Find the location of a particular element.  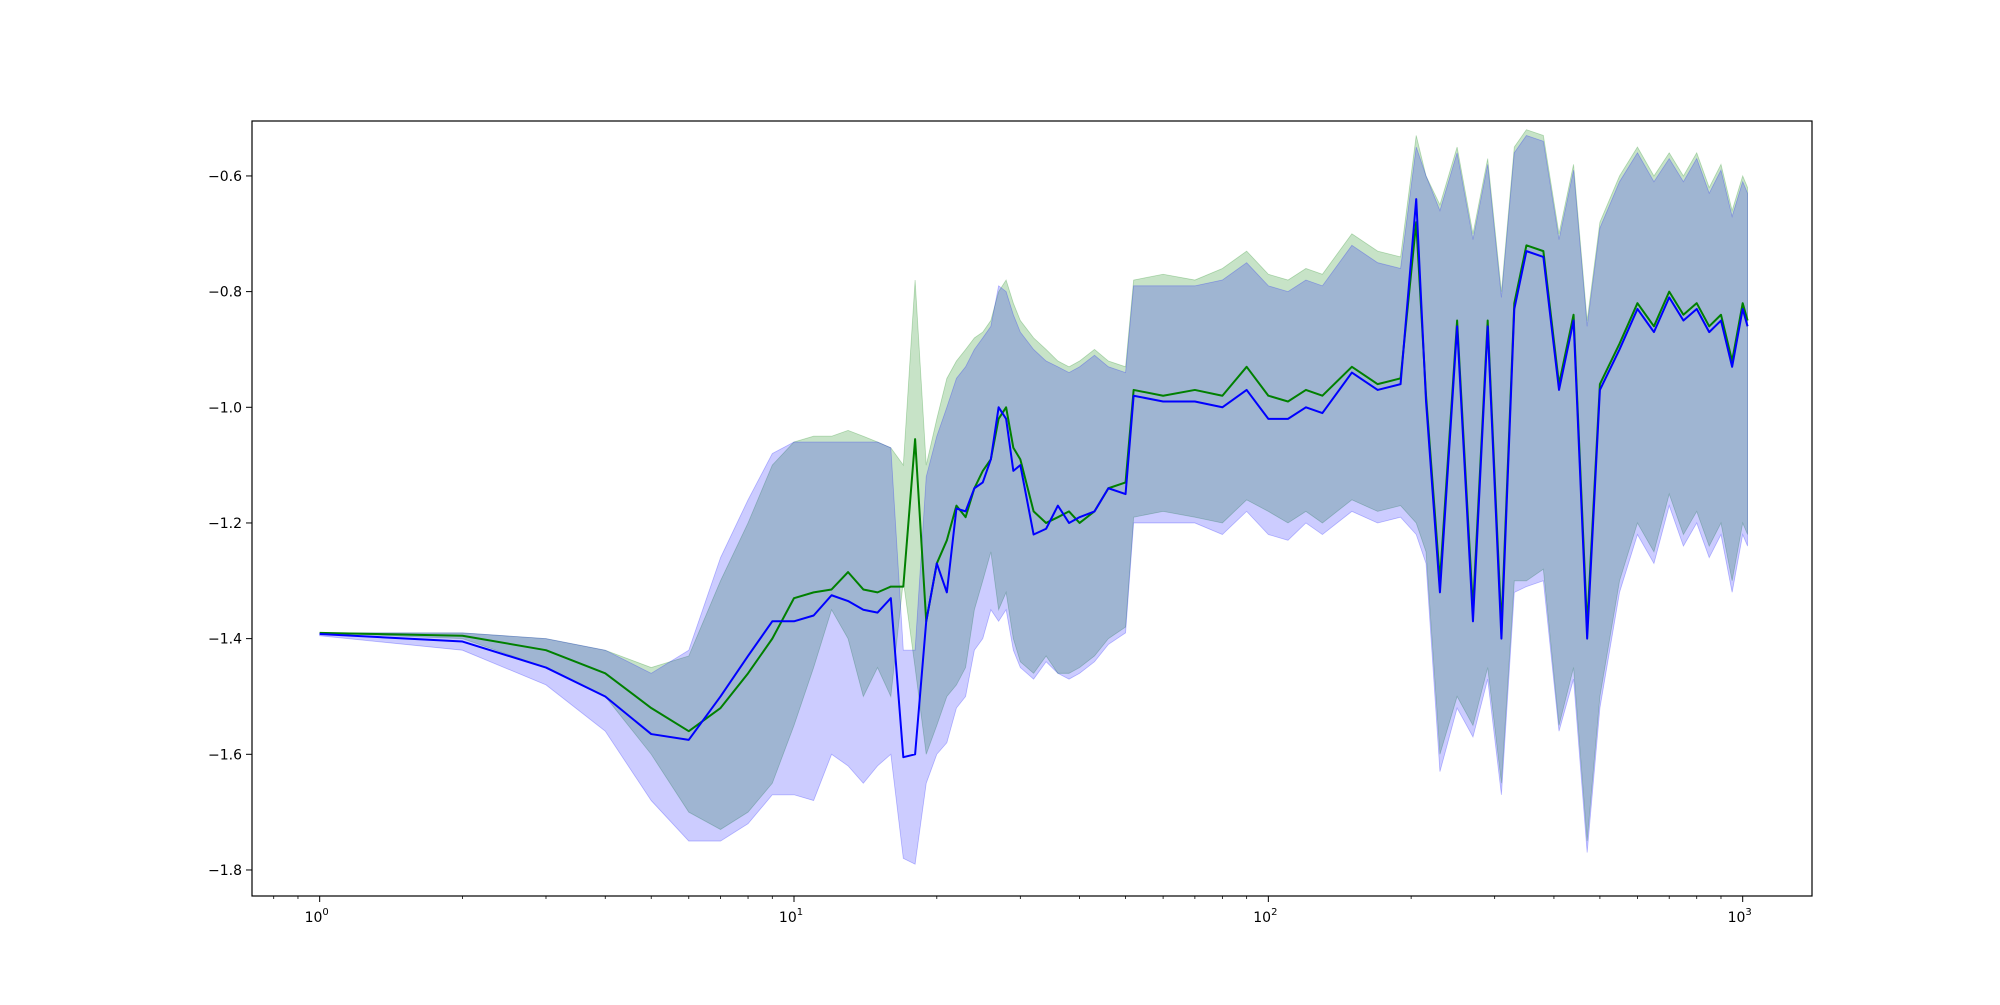

x-tick-label: 10² is located at coordinates (1265, 916).